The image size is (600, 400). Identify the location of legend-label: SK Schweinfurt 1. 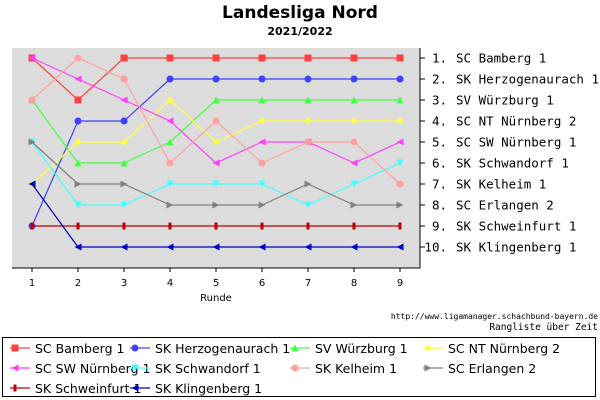
(88, 388).